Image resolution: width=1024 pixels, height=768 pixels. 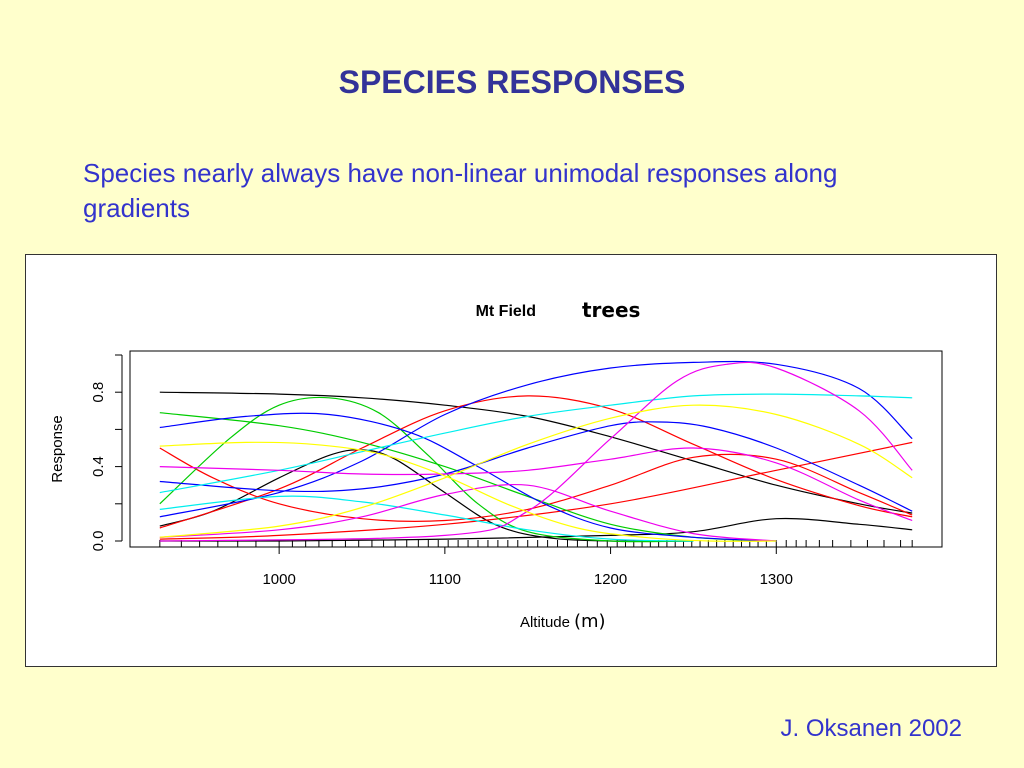 What do you see at coordinates (98, 541) in the screenshot?
I see `y-tick-label: 0.0` at bounding box center [98, 541].